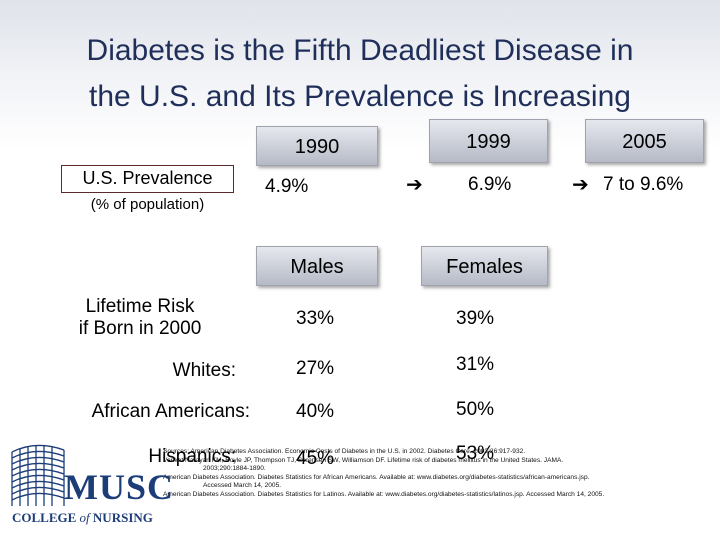  I want to click on logo-sub-of: of, so click(84, 517).